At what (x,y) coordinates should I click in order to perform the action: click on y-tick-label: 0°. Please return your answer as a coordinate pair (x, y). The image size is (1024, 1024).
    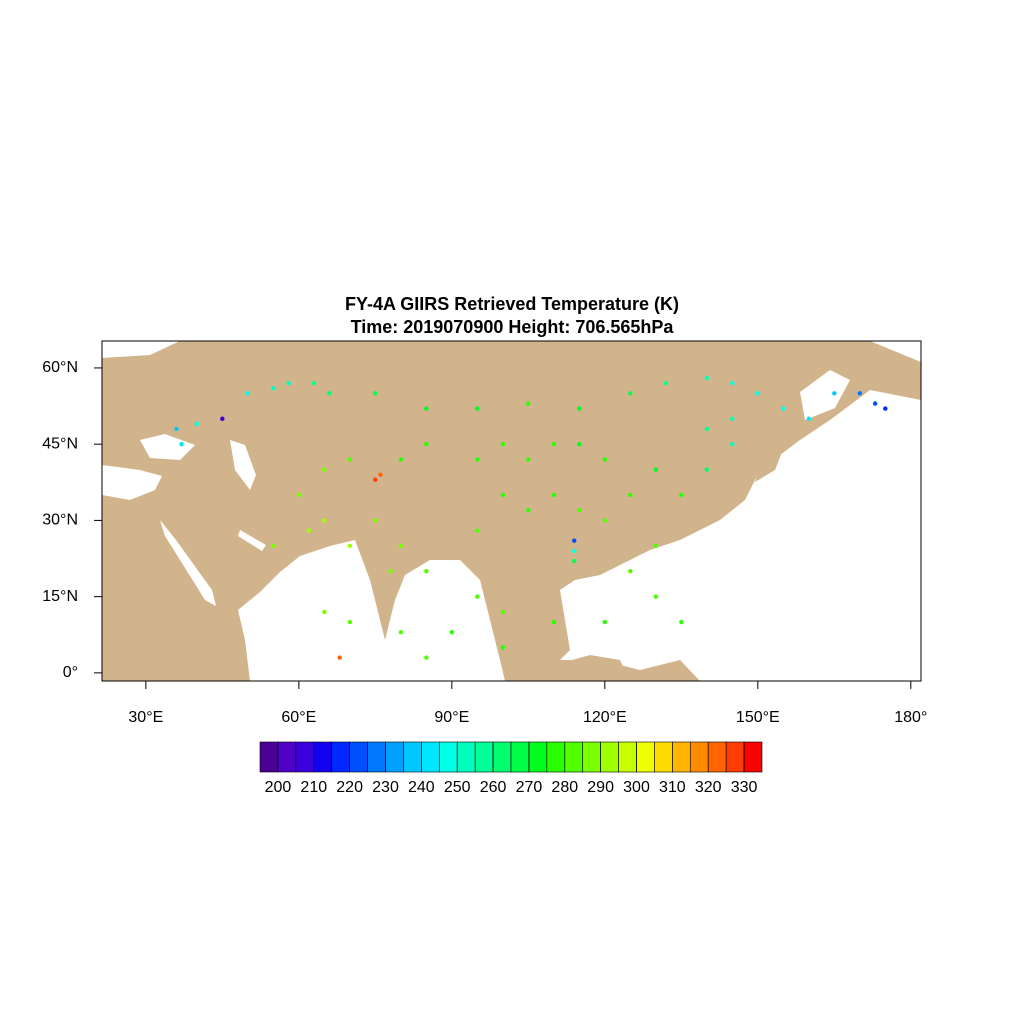
    Looking at the image, I should click on (70, 672).